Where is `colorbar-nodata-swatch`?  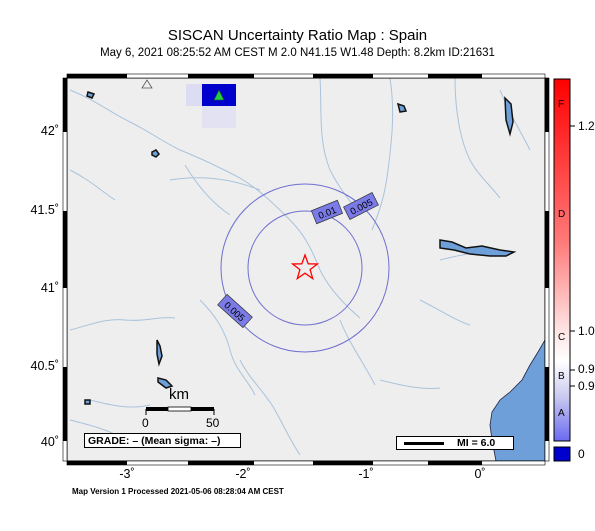
colorbar-nodata-swatch is located at coordinates (562, 454).